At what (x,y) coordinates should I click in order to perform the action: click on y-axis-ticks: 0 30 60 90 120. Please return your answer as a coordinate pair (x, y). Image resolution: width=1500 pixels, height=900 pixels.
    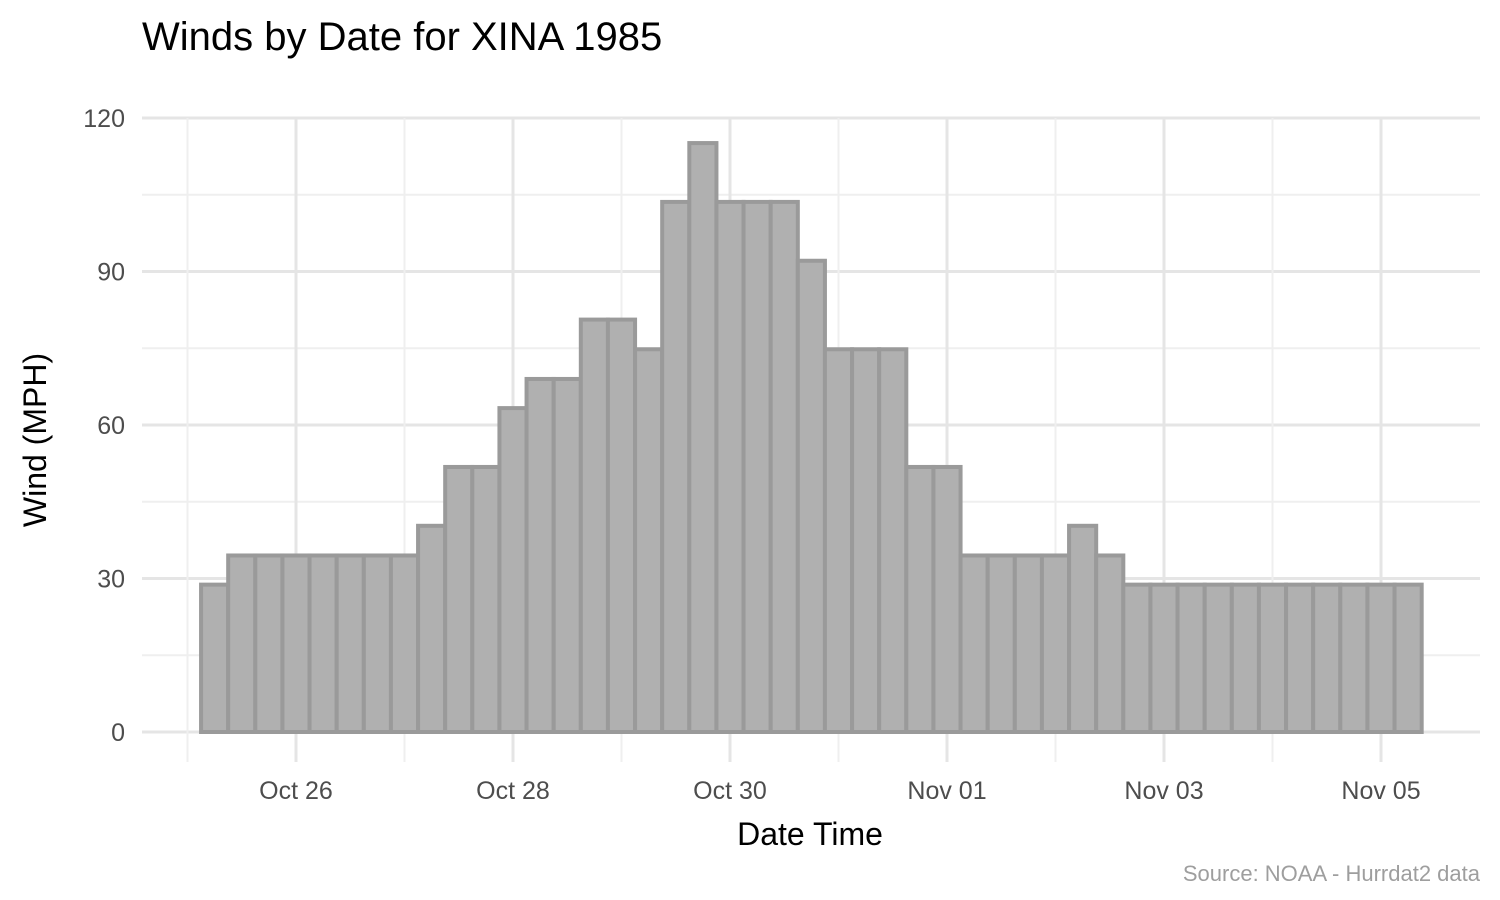
    Looking at the image, I should click on (104, 426).